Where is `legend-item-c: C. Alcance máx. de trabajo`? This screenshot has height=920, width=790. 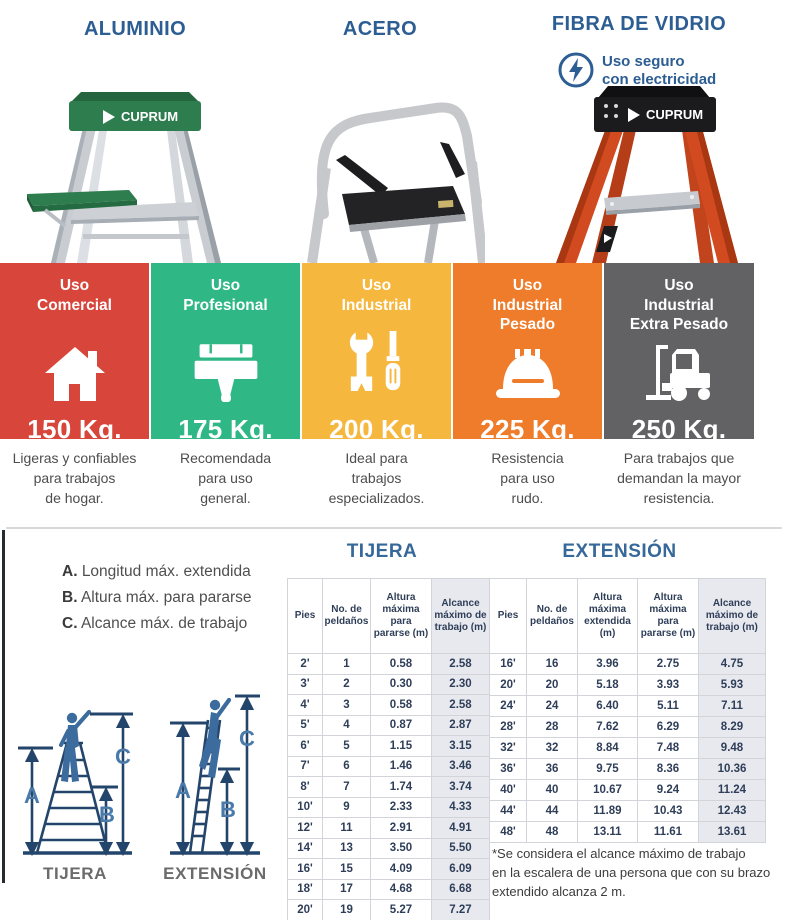
legend-item-c: C. Alcance máx. de trabajo is located at coordinates (172, 624).